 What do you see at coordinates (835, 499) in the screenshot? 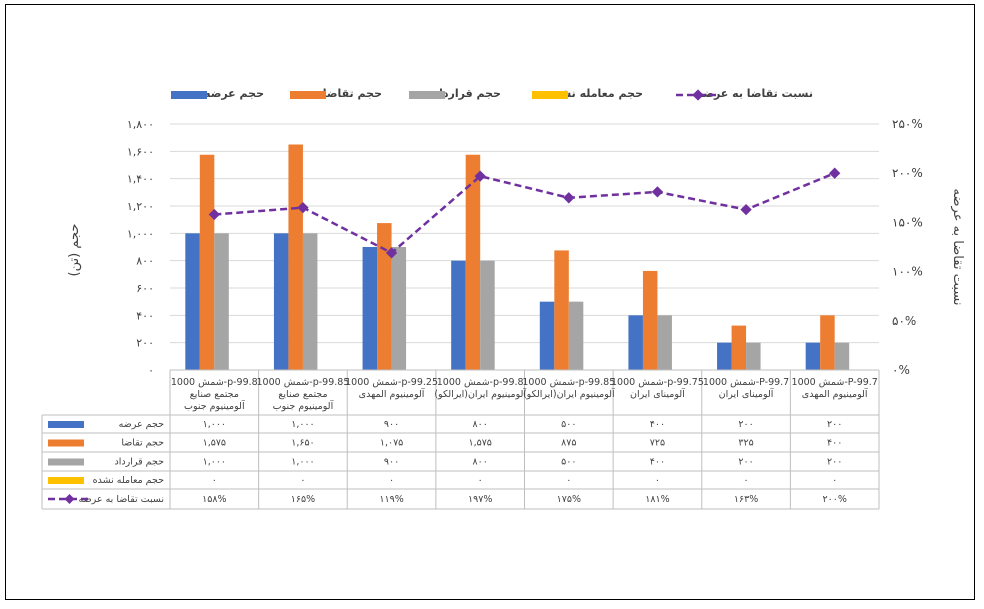
I see `table-cell: ۲۰۰%` at bounding box center [835, 499].